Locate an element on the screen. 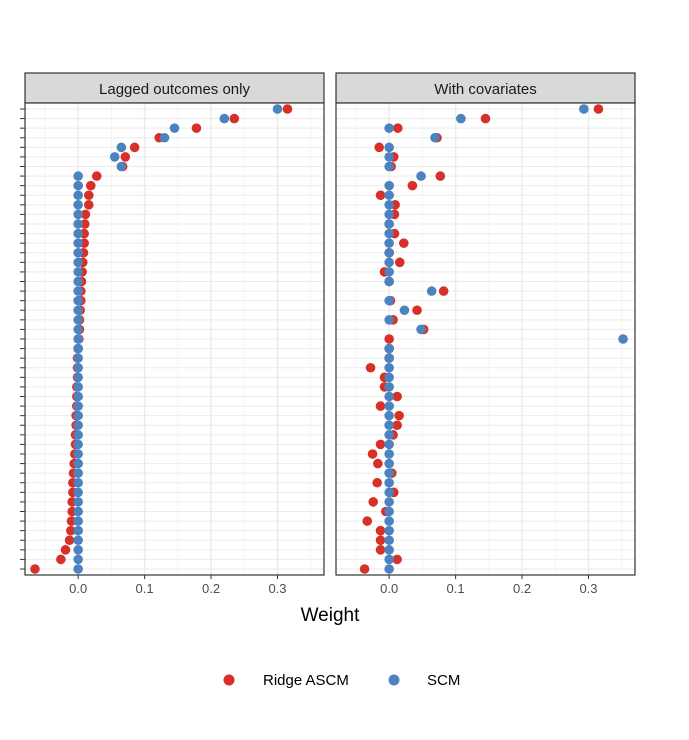 This screenshot has height=740, width=689. x-axis-title: Weight is located at coordinates (331, 615).